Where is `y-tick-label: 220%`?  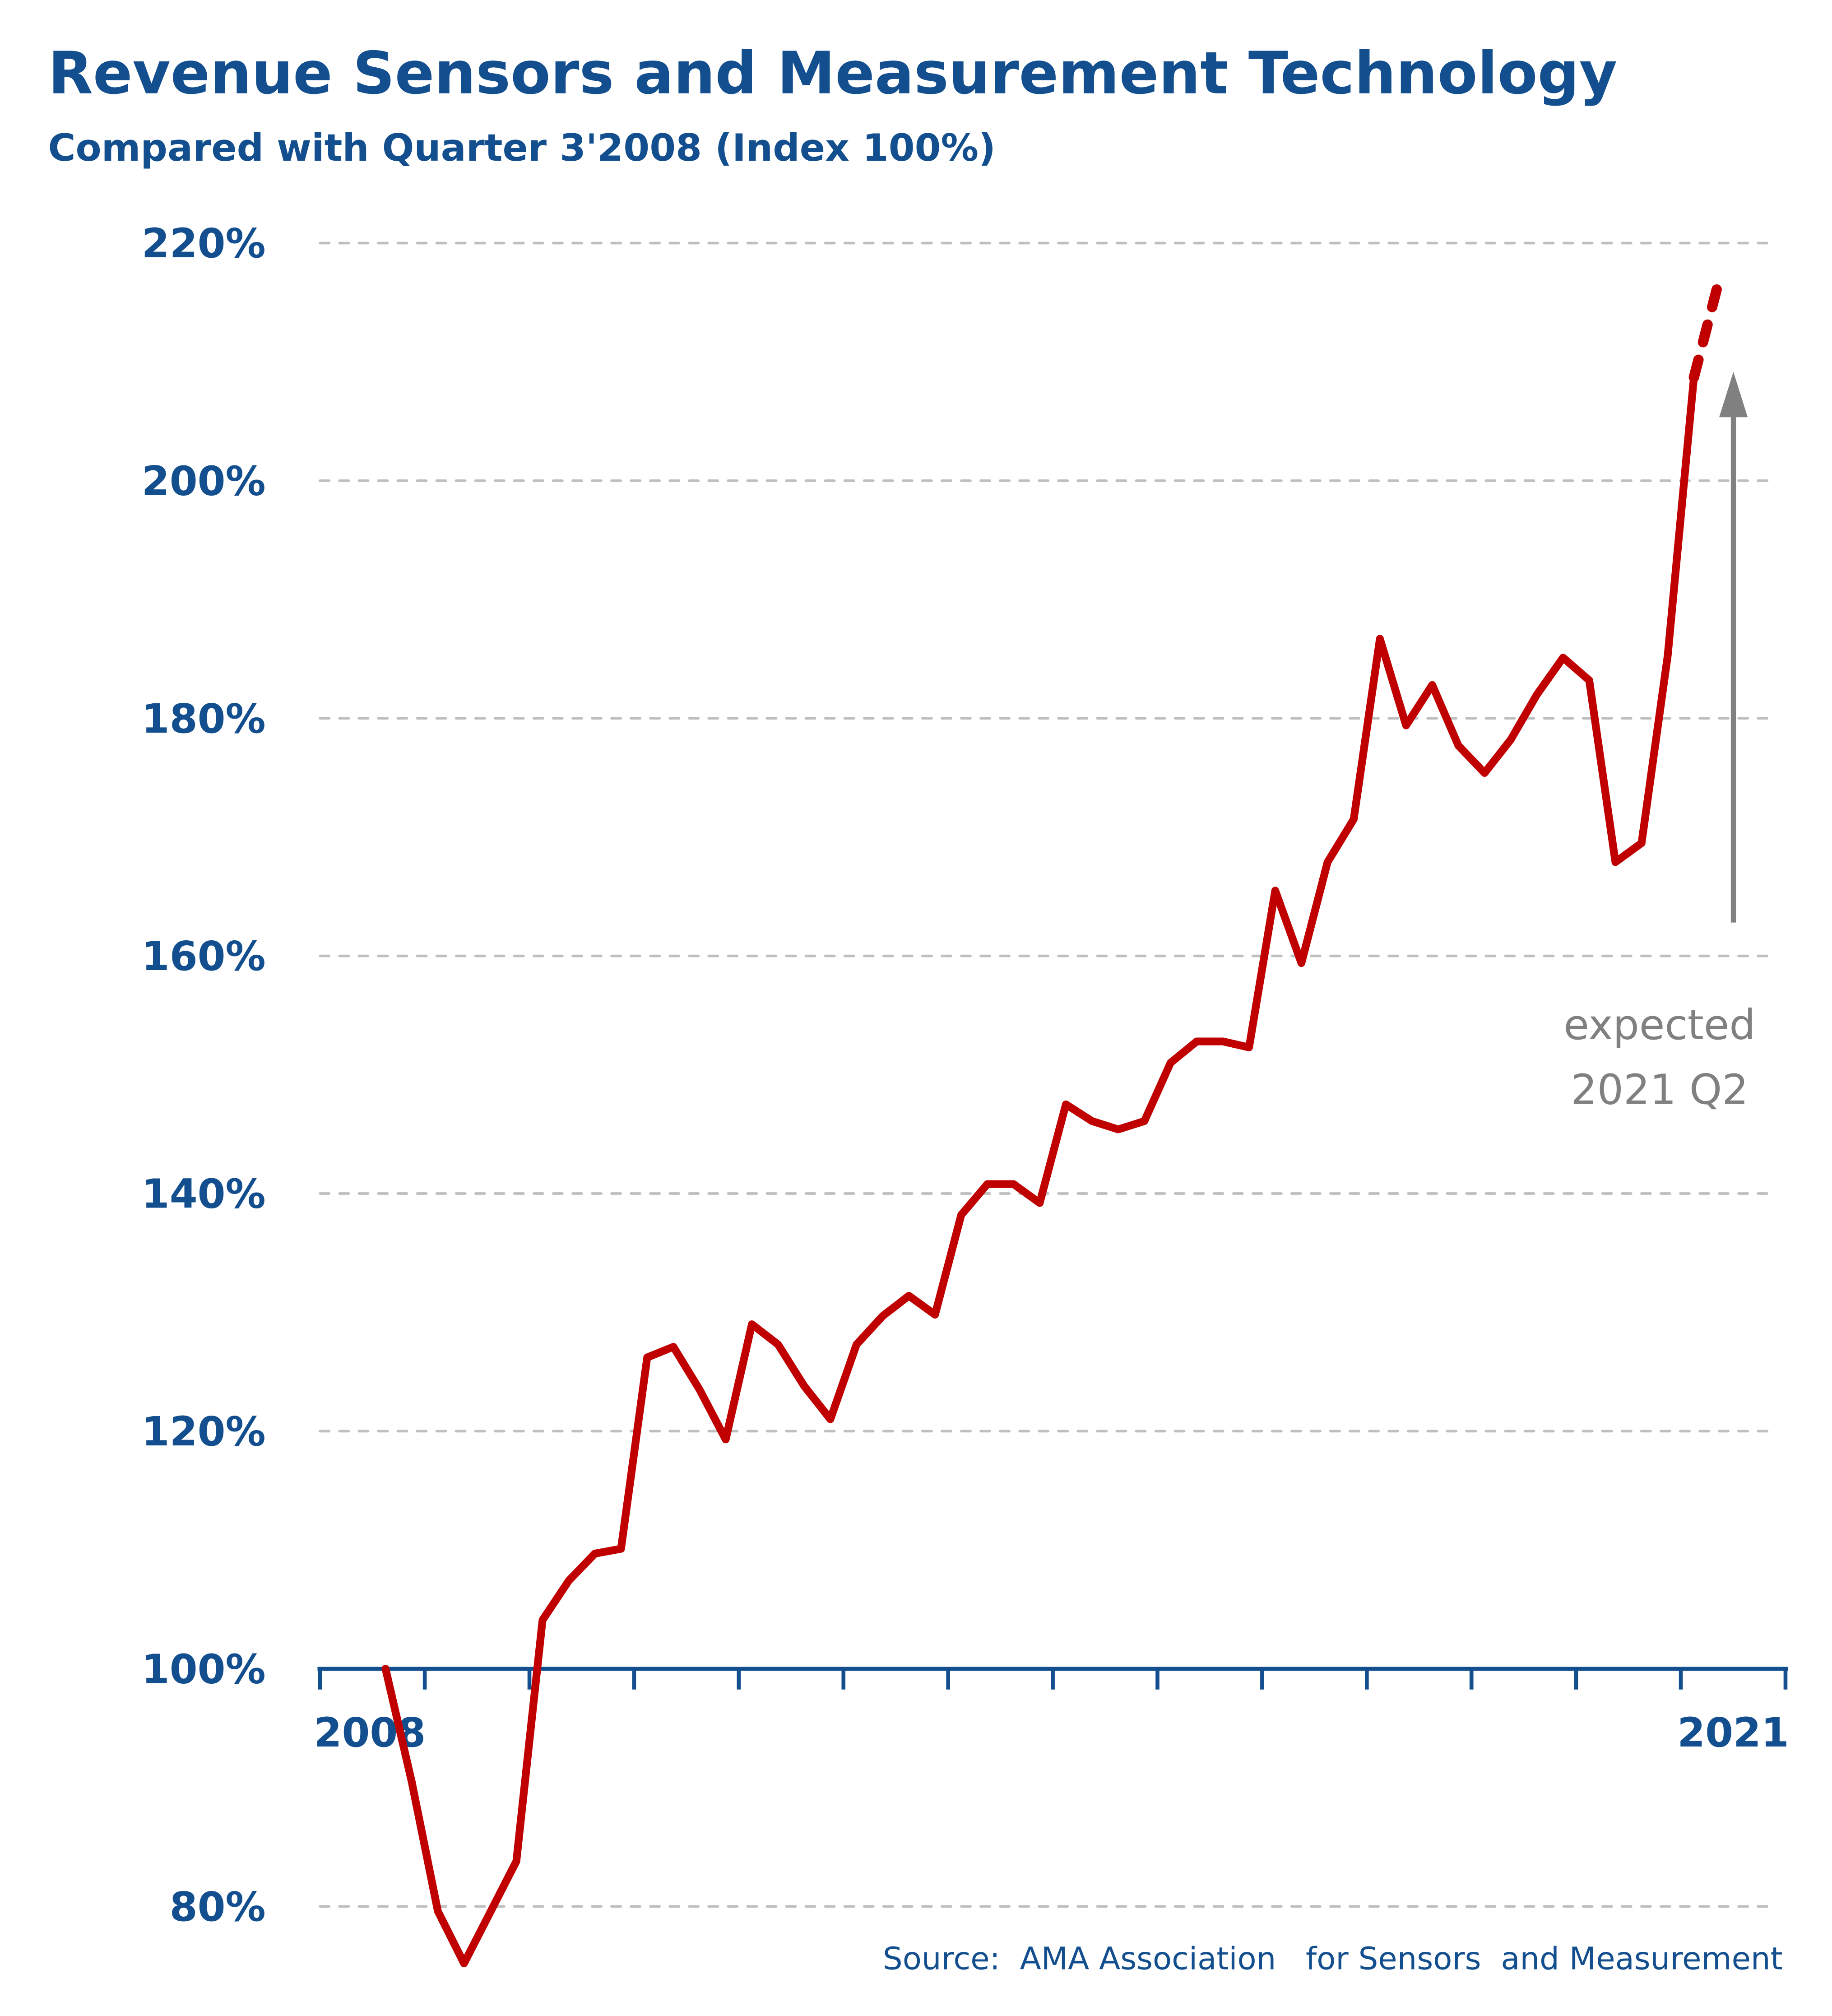
y-tick-label: 220% is located at coordinates (204, 244).